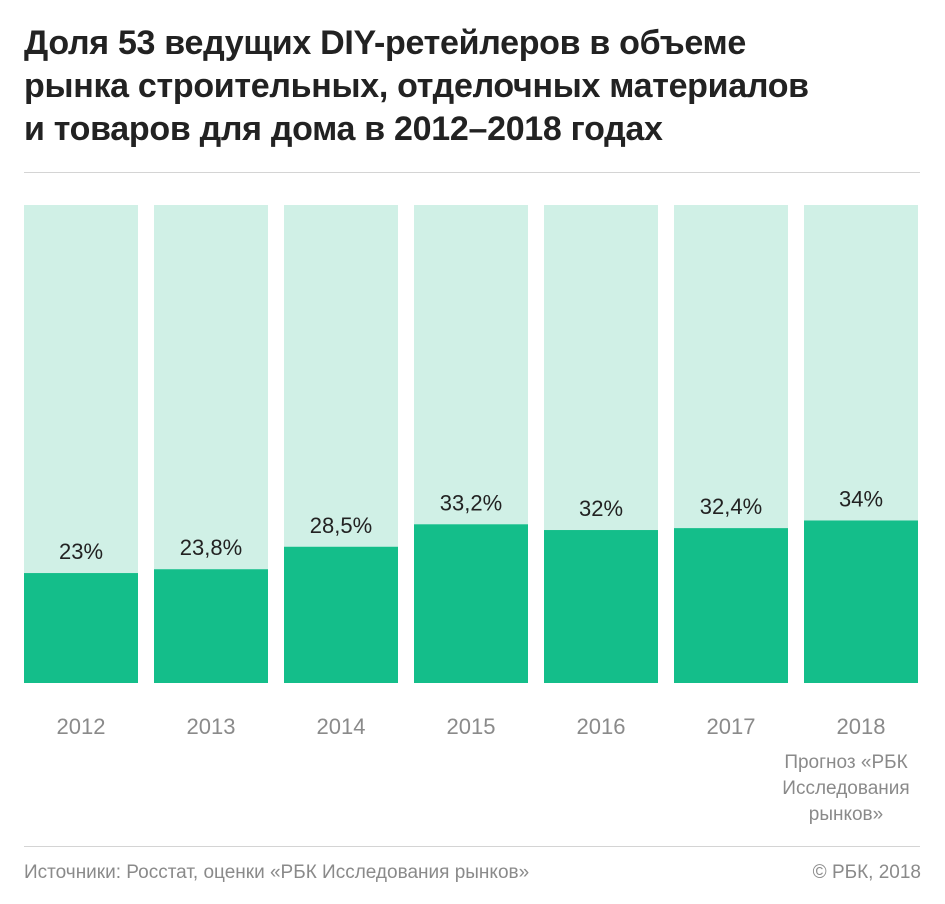 This screenshot has width=945, height=904. Describe the element at coordinates (846, 788) in the screenshot. I see `forecast-note: Прогноз «РБК Исследования рынков»` at that location.